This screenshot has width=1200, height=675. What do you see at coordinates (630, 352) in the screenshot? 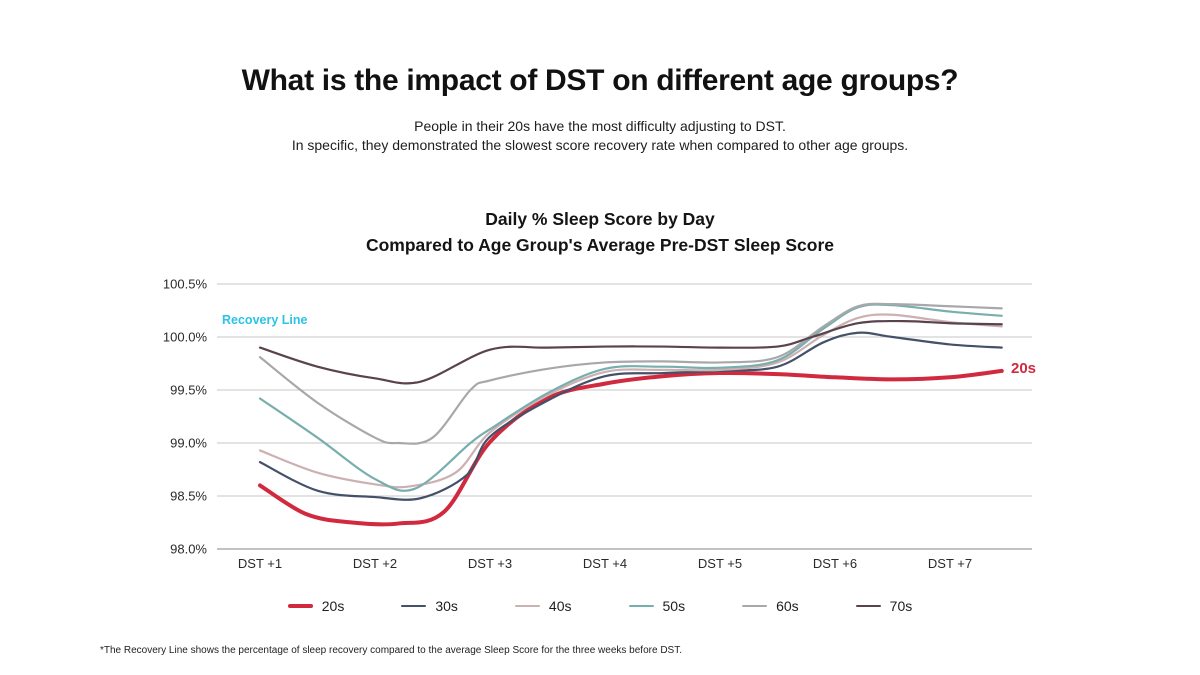
I see `series-line-70s` at bounding box center [630, 352].